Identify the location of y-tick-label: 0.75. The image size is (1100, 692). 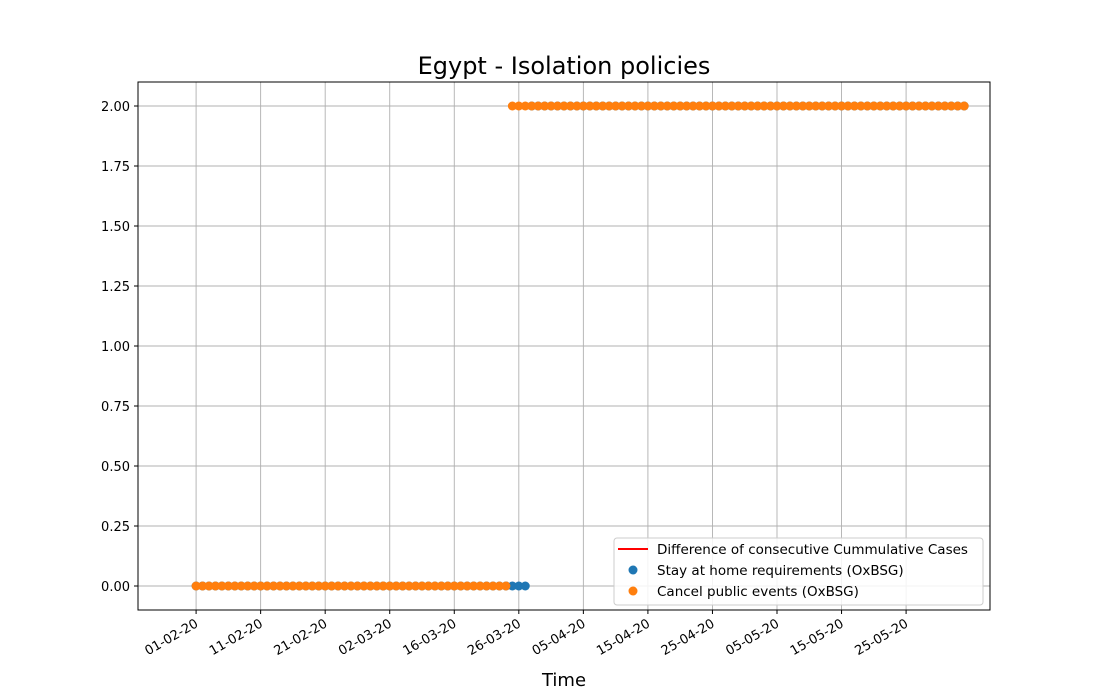
(115, 407).